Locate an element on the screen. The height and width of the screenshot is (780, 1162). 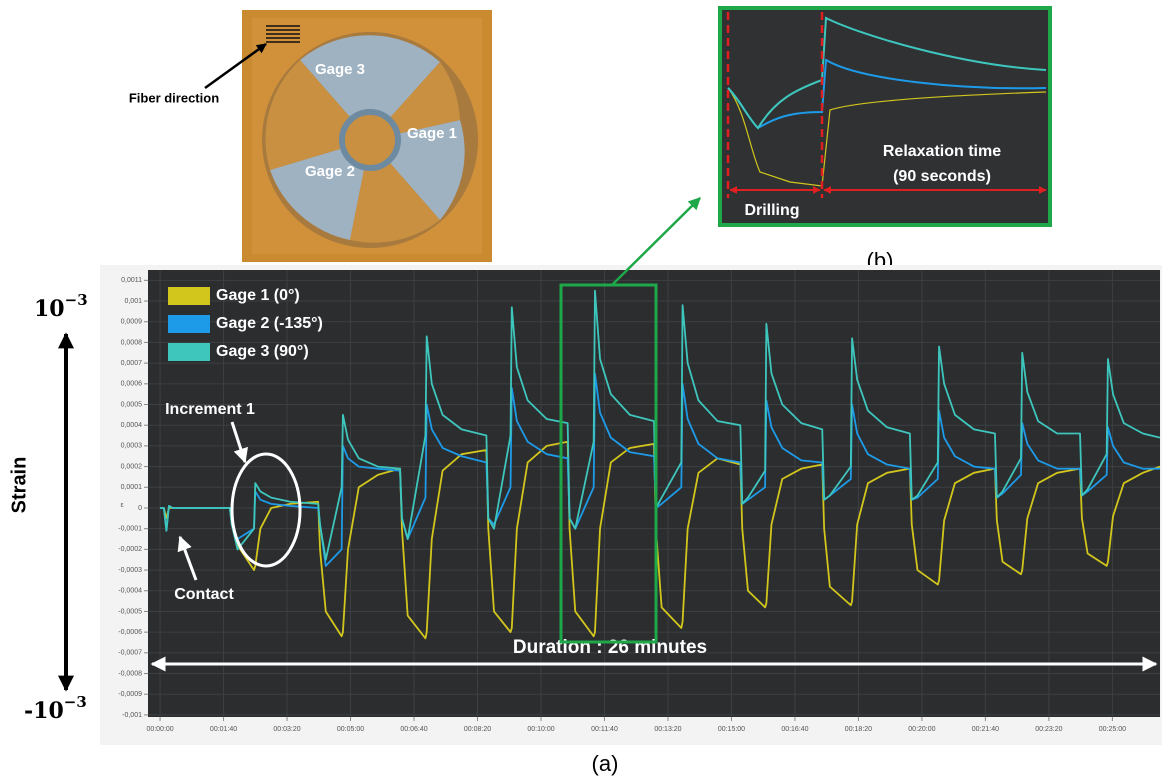
x-tick-label: 00:01:40 is located at coordinates (223, 729).